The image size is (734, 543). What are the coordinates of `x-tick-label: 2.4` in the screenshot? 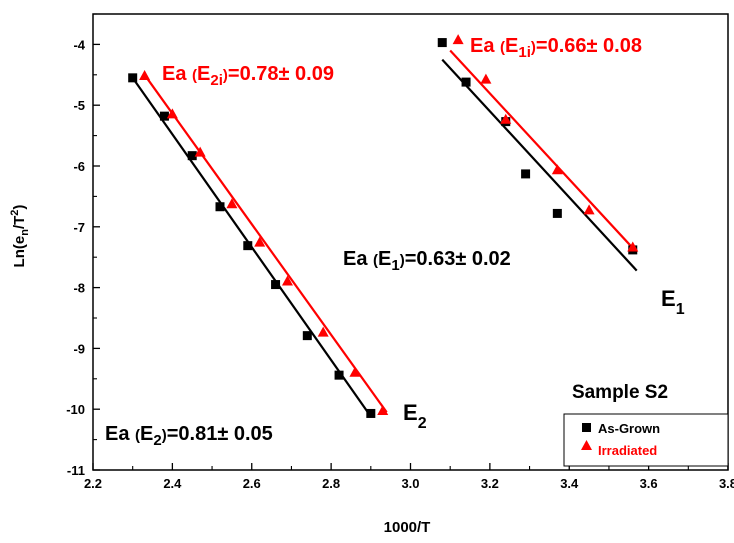 It's located at (172, 483).